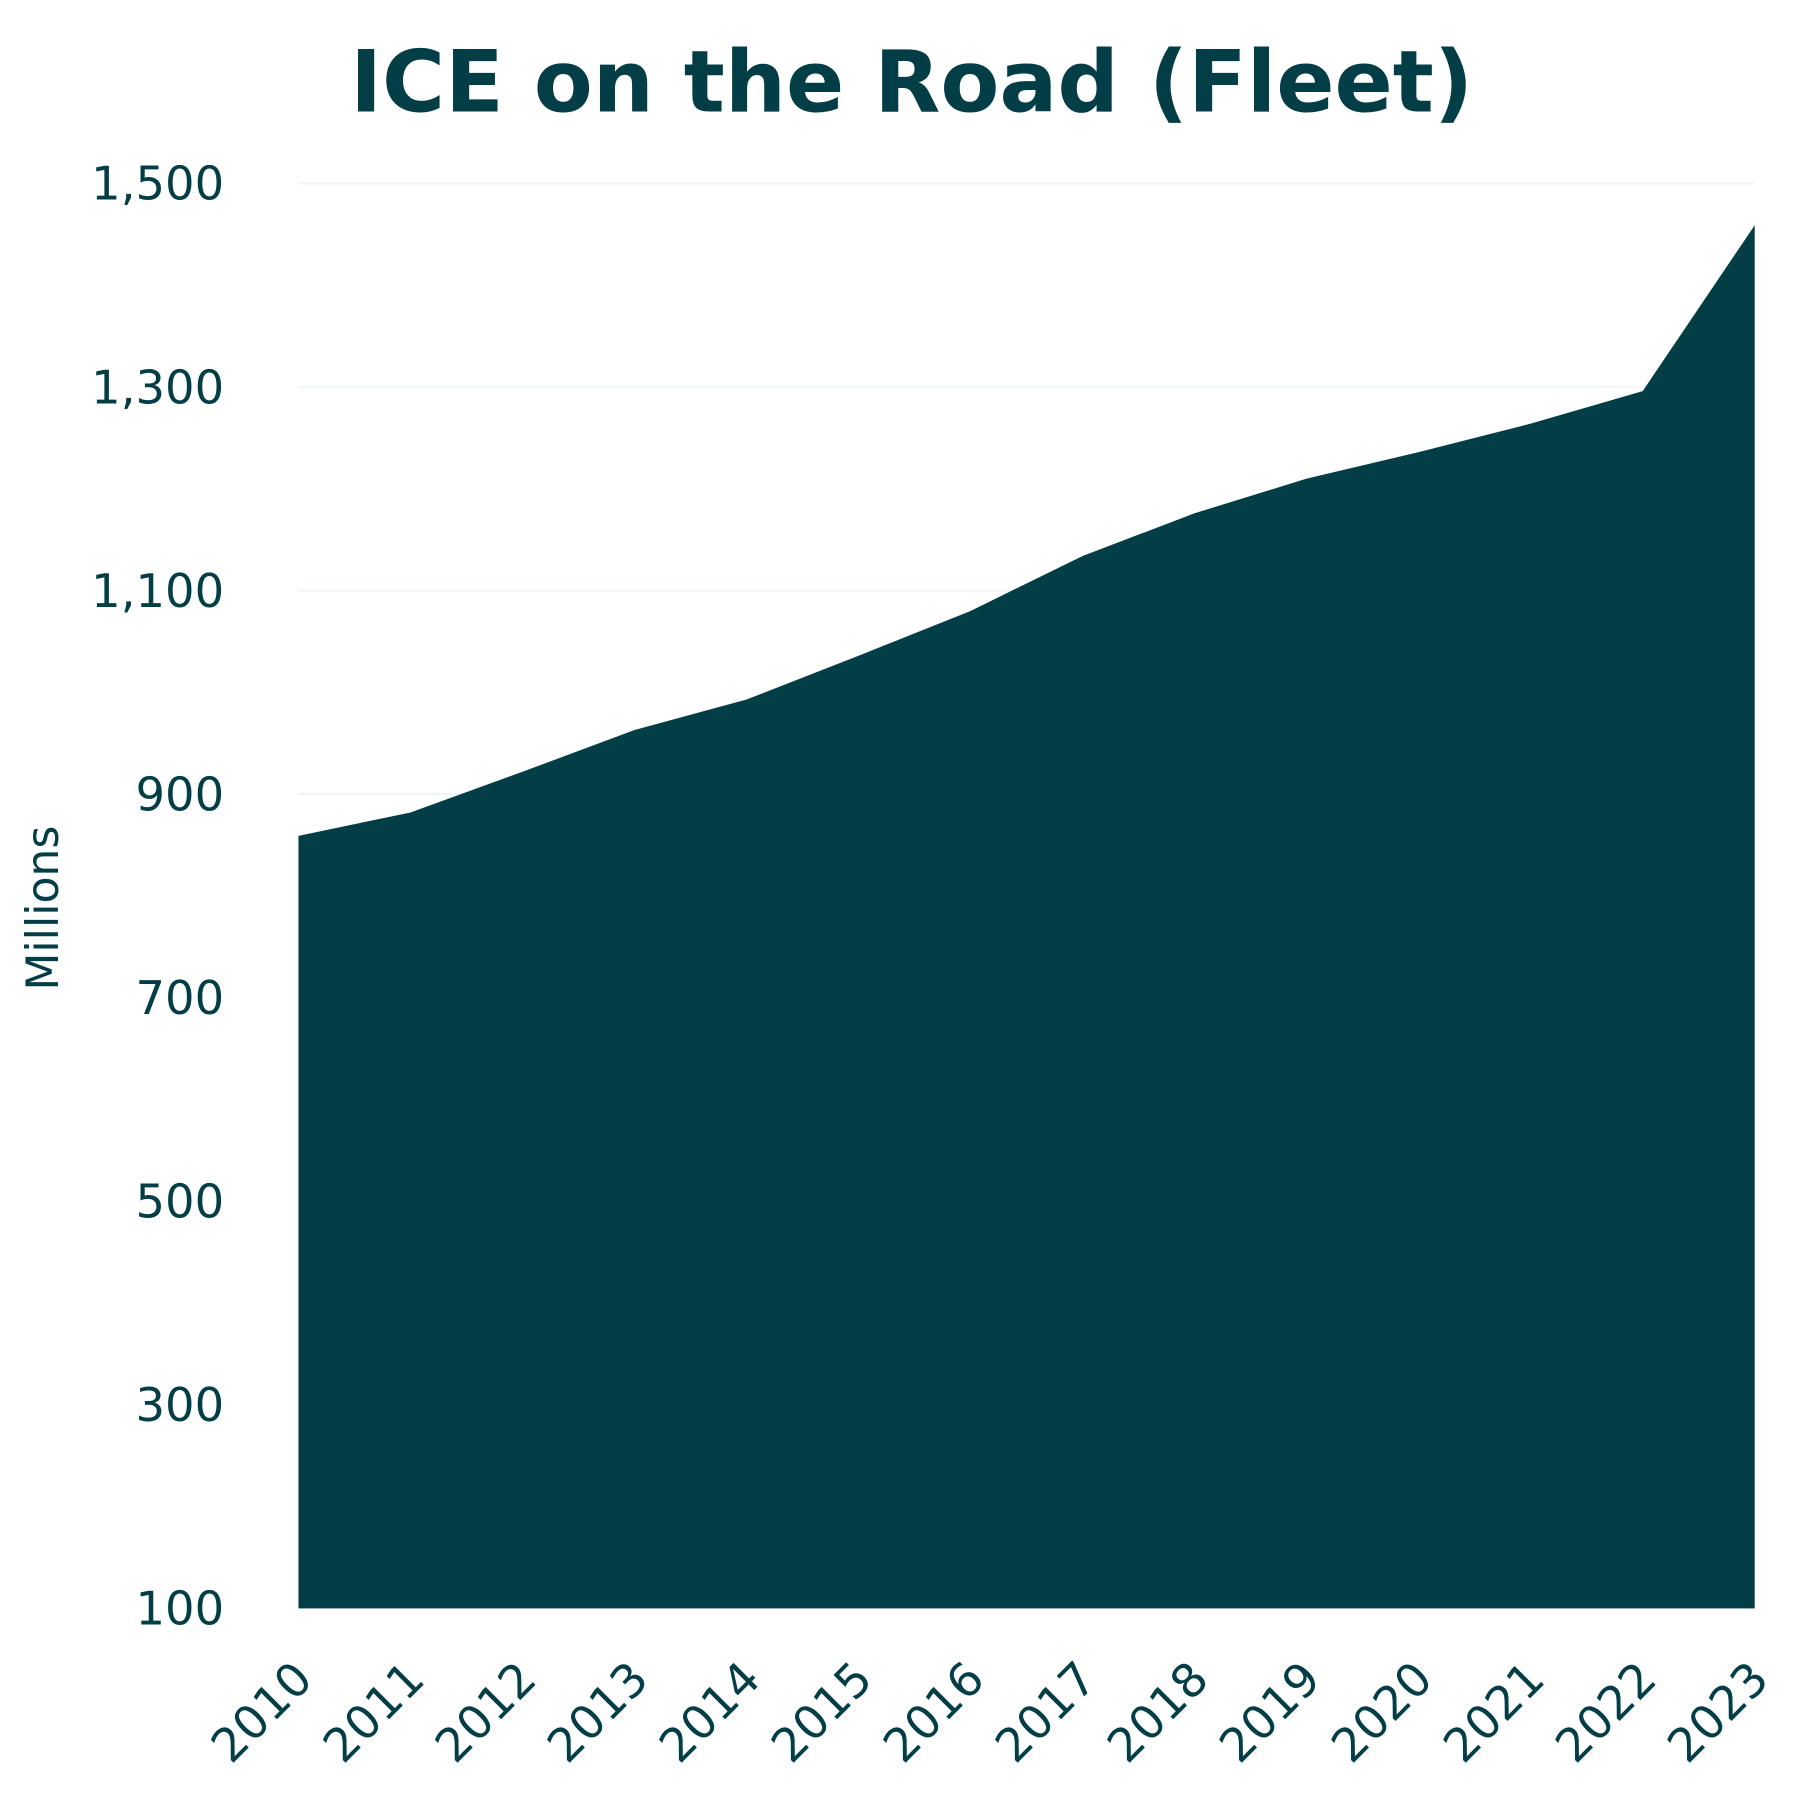 The image size is (1800, 1800). I want to click on chart-title: ICE on the Road (Fleet), so click(911, 82).